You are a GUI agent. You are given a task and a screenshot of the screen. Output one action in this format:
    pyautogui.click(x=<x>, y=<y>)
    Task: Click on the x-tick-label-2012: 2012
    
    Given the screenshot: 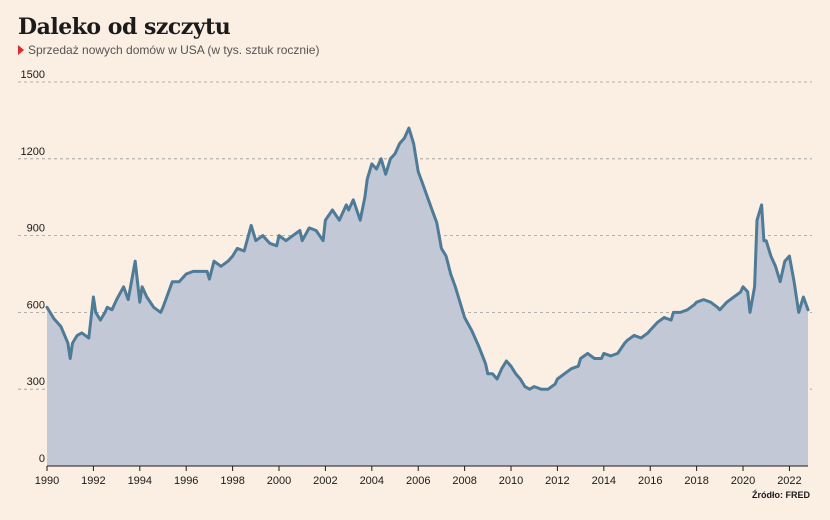 What is the action you would take?
    pyautogui.click(x=557, y=481)
    